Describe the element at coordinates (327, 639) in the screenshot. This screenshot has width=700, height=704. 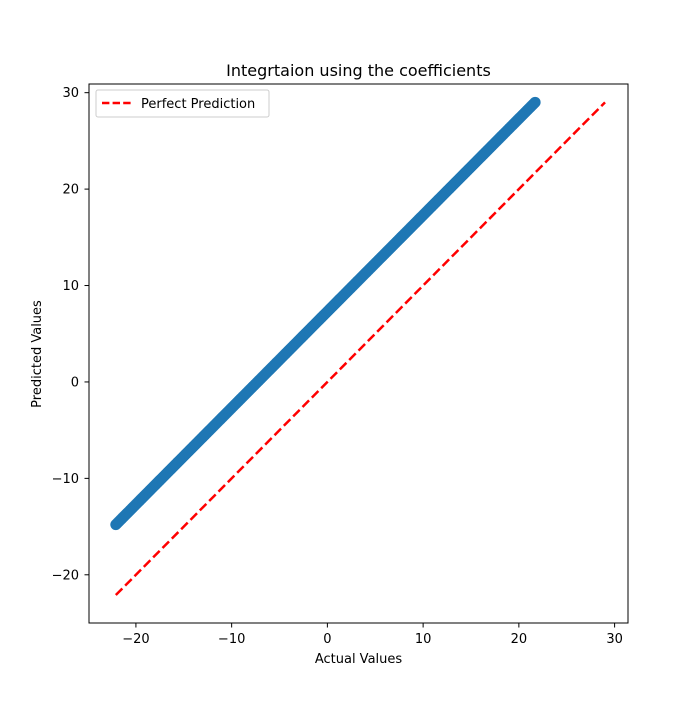
I see `x-tick-label: 0` at that location.